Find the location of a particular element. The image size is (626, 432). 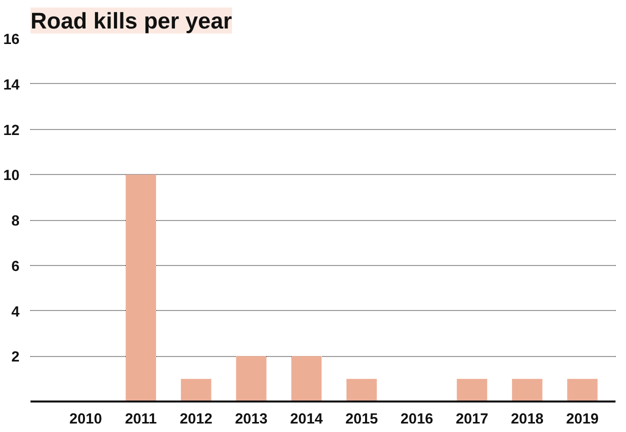

x-tick-label: 2010 is located at coordinates (85, 420).